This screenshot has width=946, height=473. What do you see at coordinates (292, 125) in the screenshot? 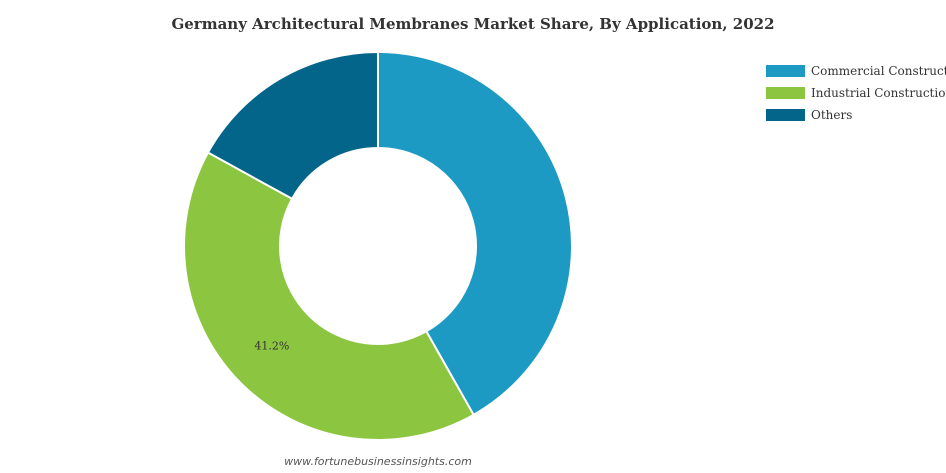
I see `slice-others` at bounding box center [292, 125].